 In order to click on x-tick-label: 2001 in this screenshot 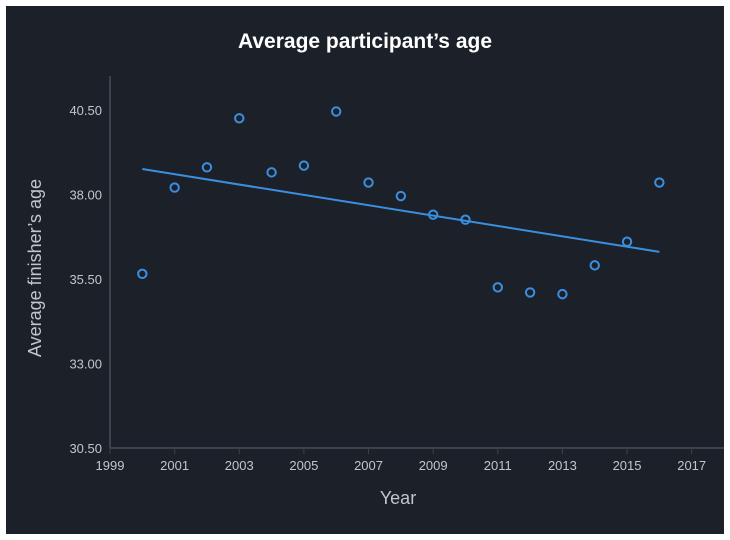, I will do `click(174, 465)`.